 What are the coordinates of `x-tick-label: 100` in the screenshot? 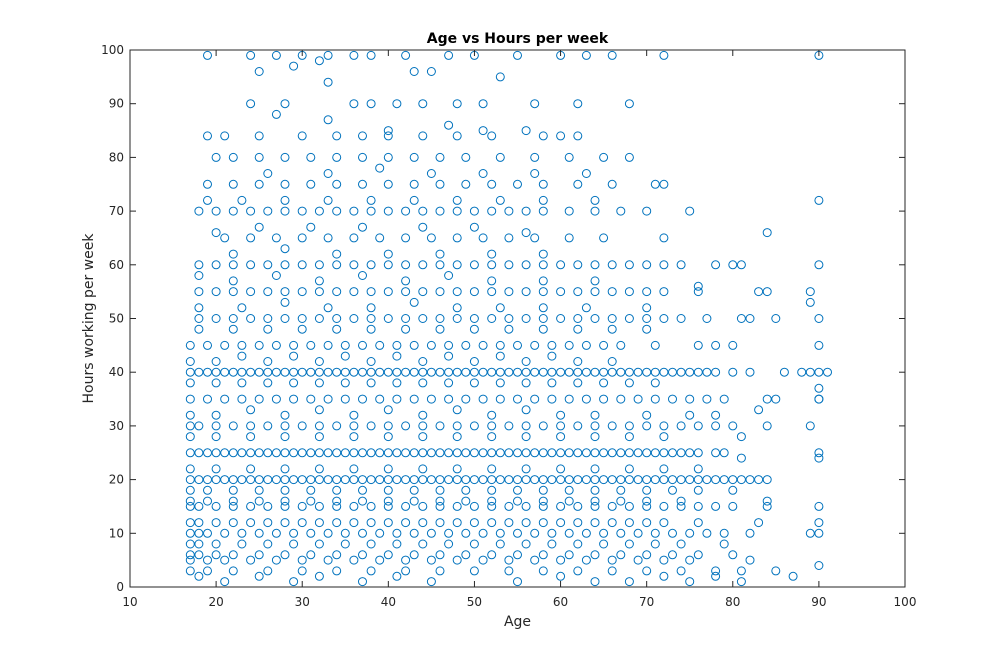 It's located at (905, 602).